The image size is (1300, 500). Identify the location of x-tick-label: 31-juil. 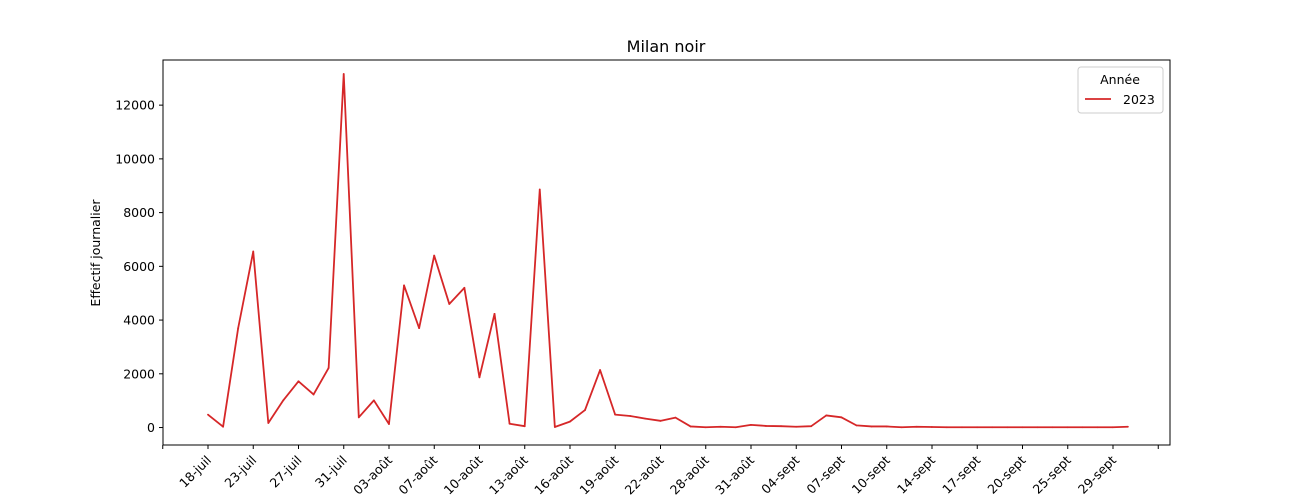
(331, 472).